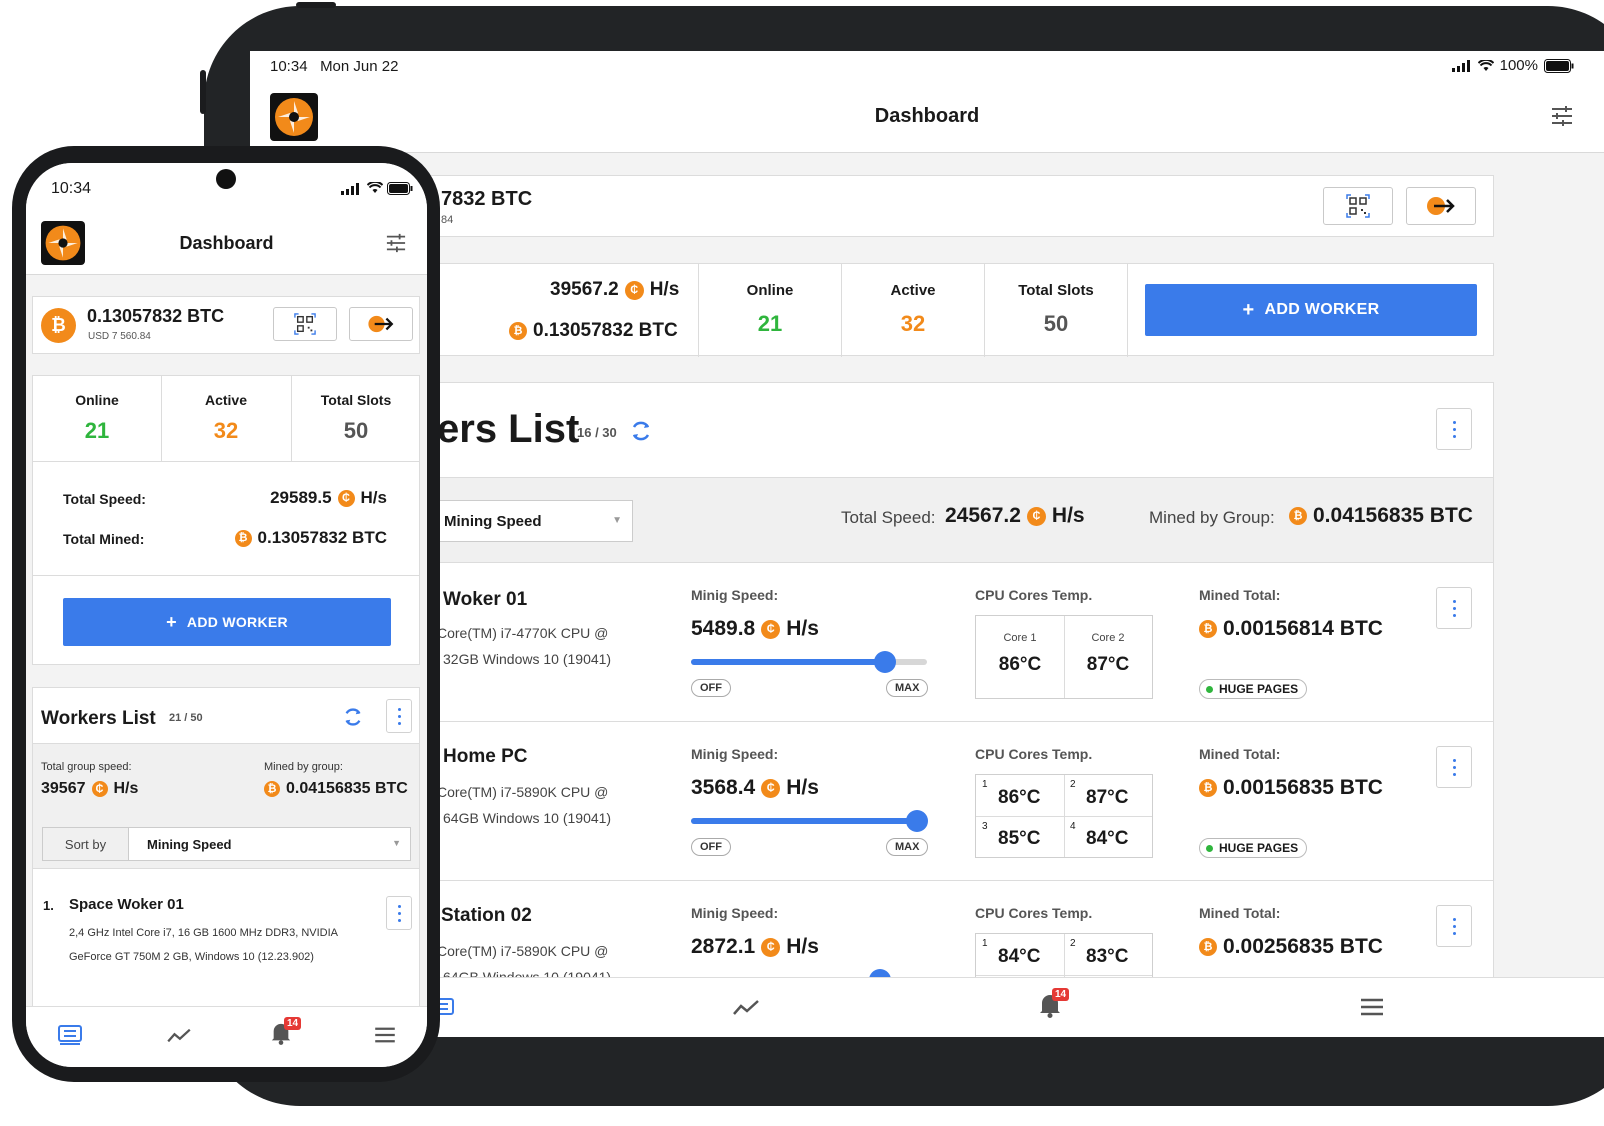 The width and height of the screenshot is (1604, 1126). I want to click on wallet-usd: USD 7 560.84, so click(119, 336).